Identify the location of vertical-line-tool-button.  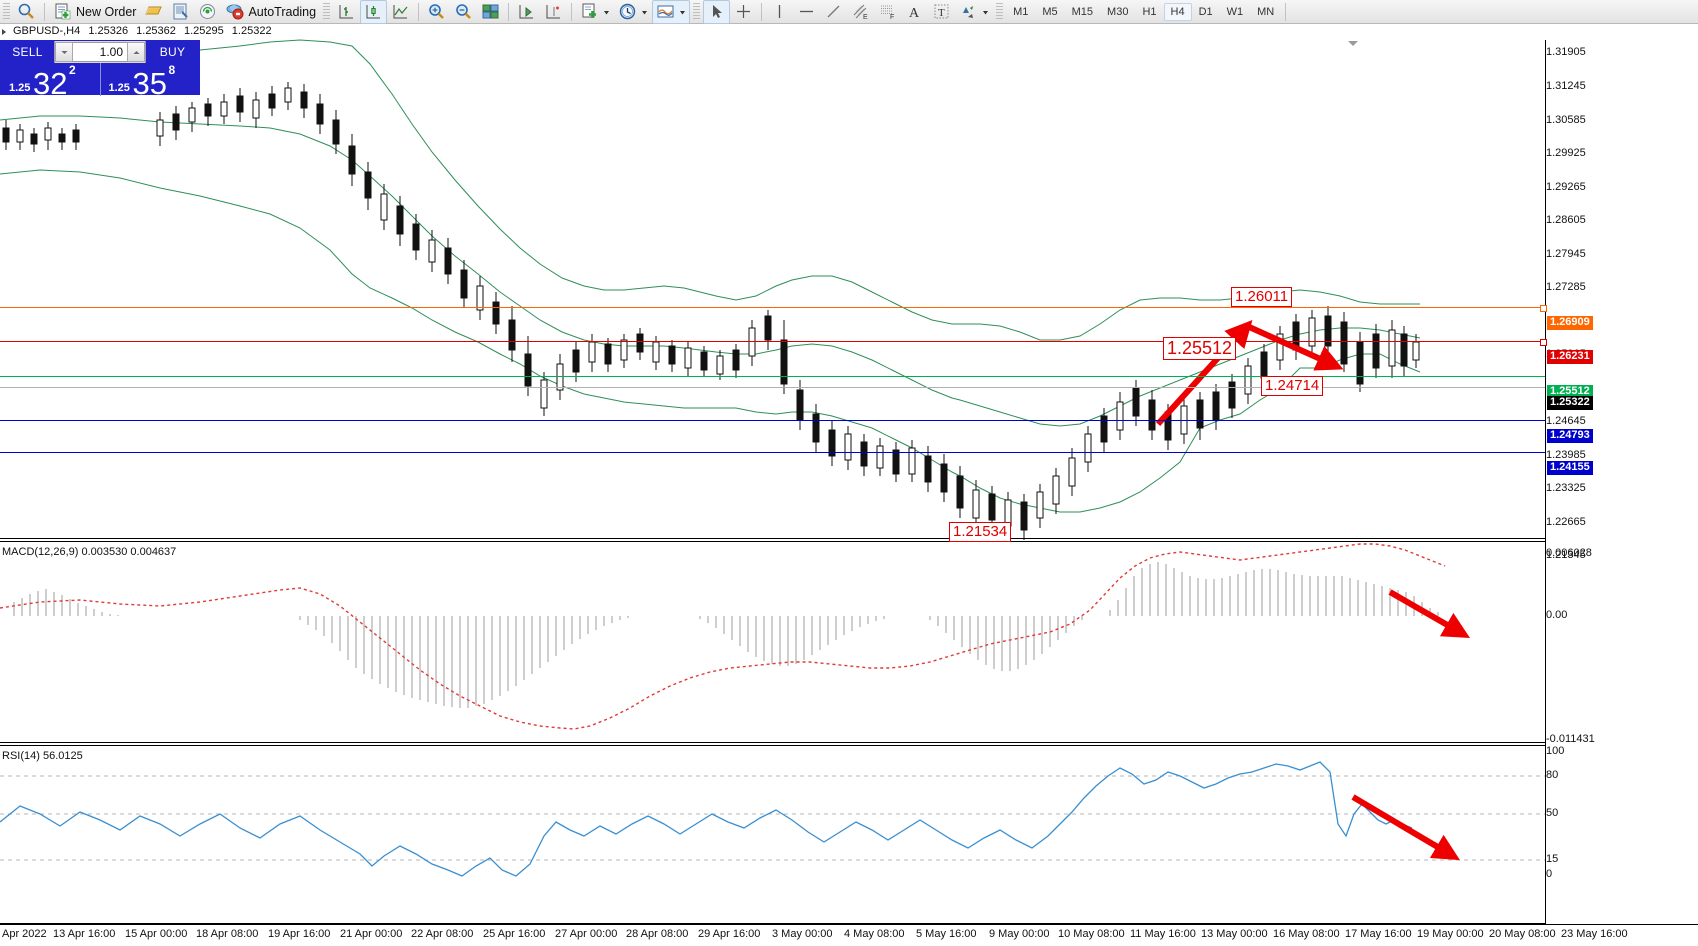
(779, 12).